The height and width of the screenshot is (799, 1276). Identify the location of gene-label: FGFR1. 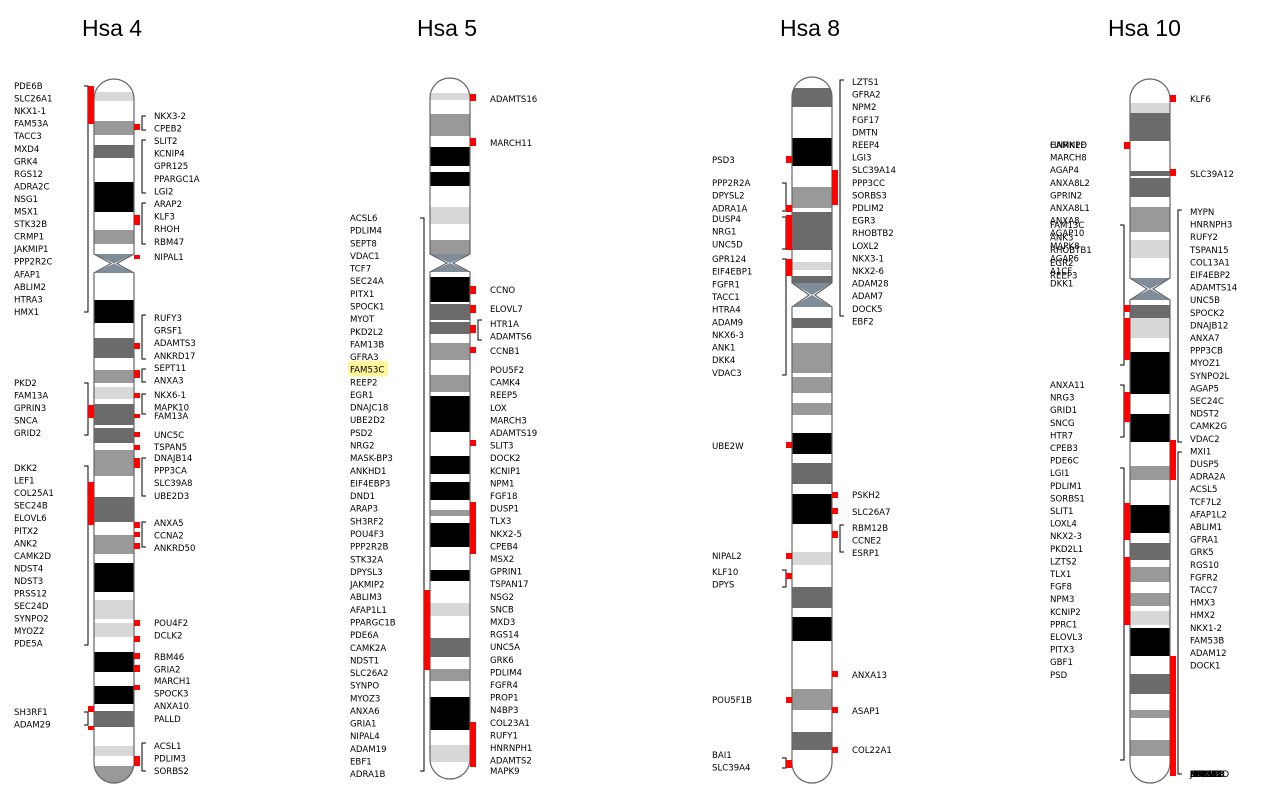
(726, 285).